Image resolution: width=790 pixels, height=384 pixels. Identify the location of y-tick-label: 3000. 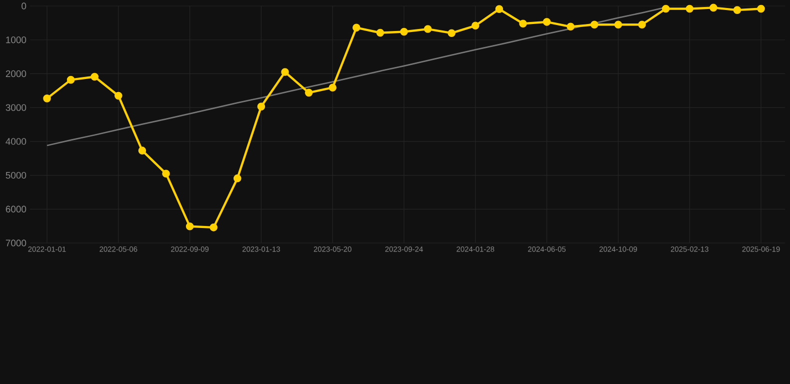
(16, 107).